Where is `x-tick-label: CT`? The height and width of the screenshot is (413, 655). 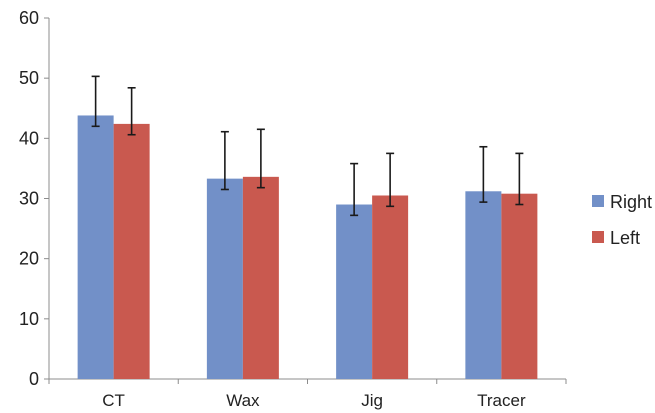
x-tick-label: CT is located at coordinates (113, 400).